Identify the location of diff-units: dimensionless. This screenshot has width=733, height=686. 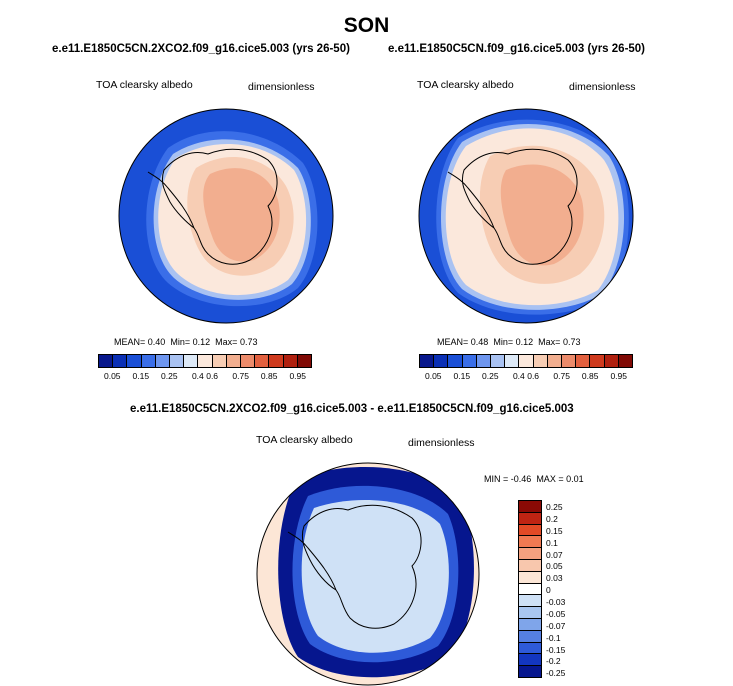
(441, 443).